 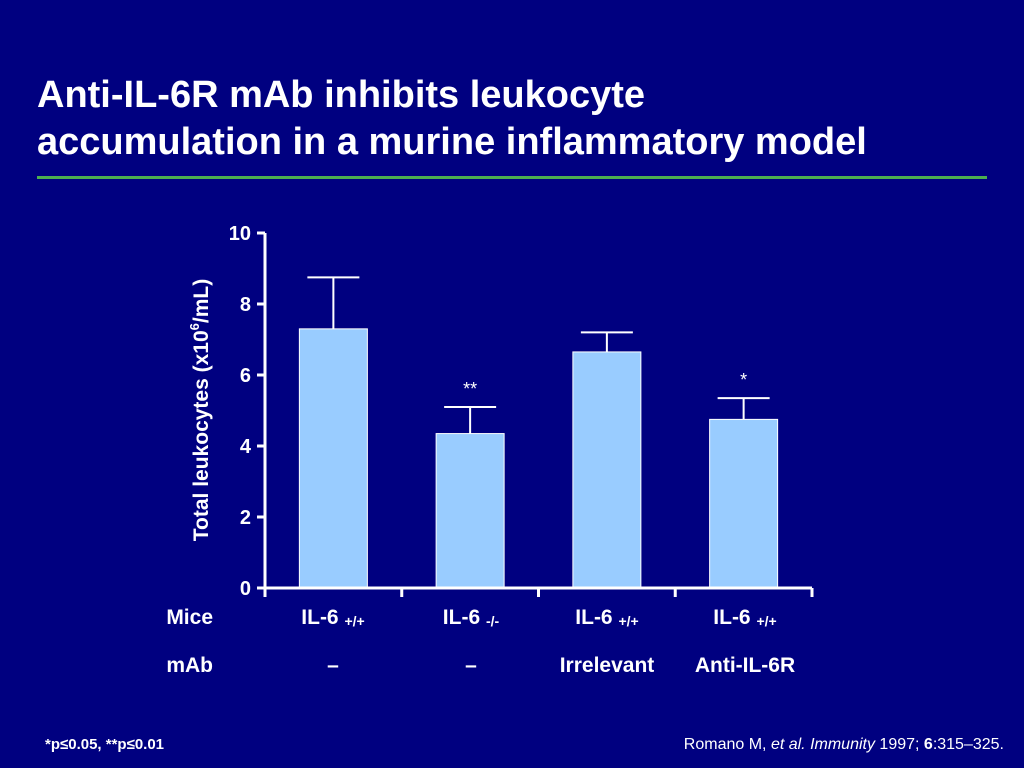 I want to click on y-tick-label: 8, so click(x=245, y=305).